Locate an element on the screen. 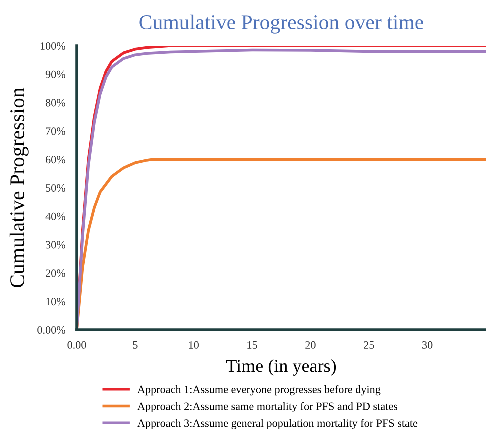 The image size is (486, 442). y-axis-title: Cumulative Progression is located at coordinates (19, 188).